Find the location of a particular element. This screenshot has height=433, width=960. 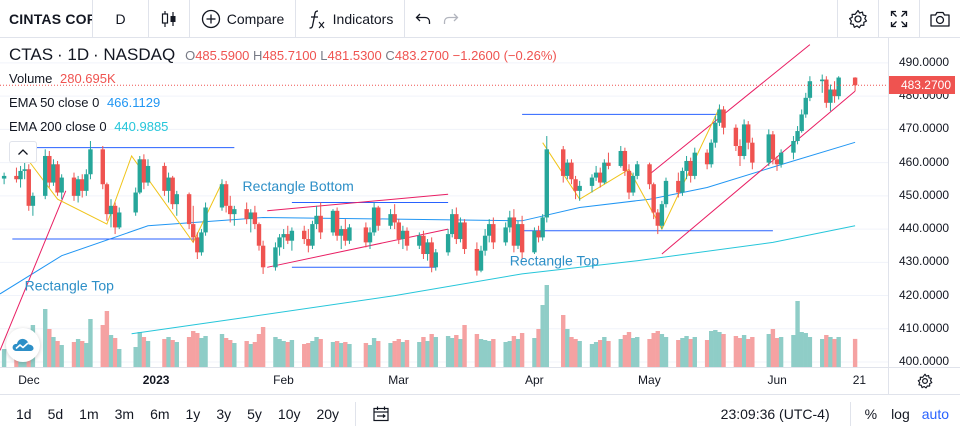

log-scale-toggle: log is located at coordinates (900, 414).